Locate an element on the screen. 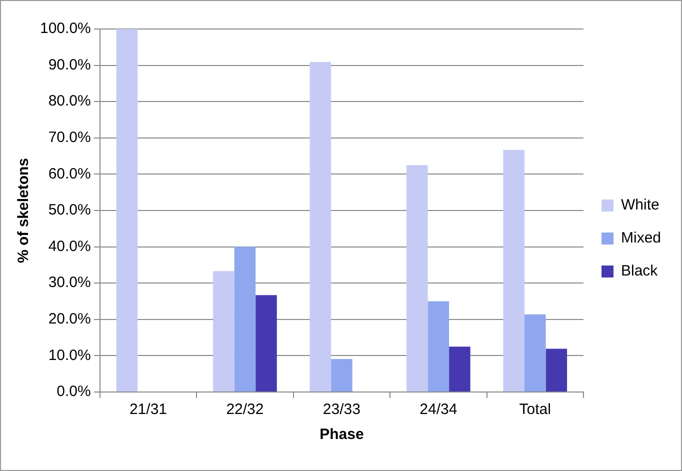 The image size is (682, 471). y-tick-label: 100.0% is located at coordinates (65, 29).